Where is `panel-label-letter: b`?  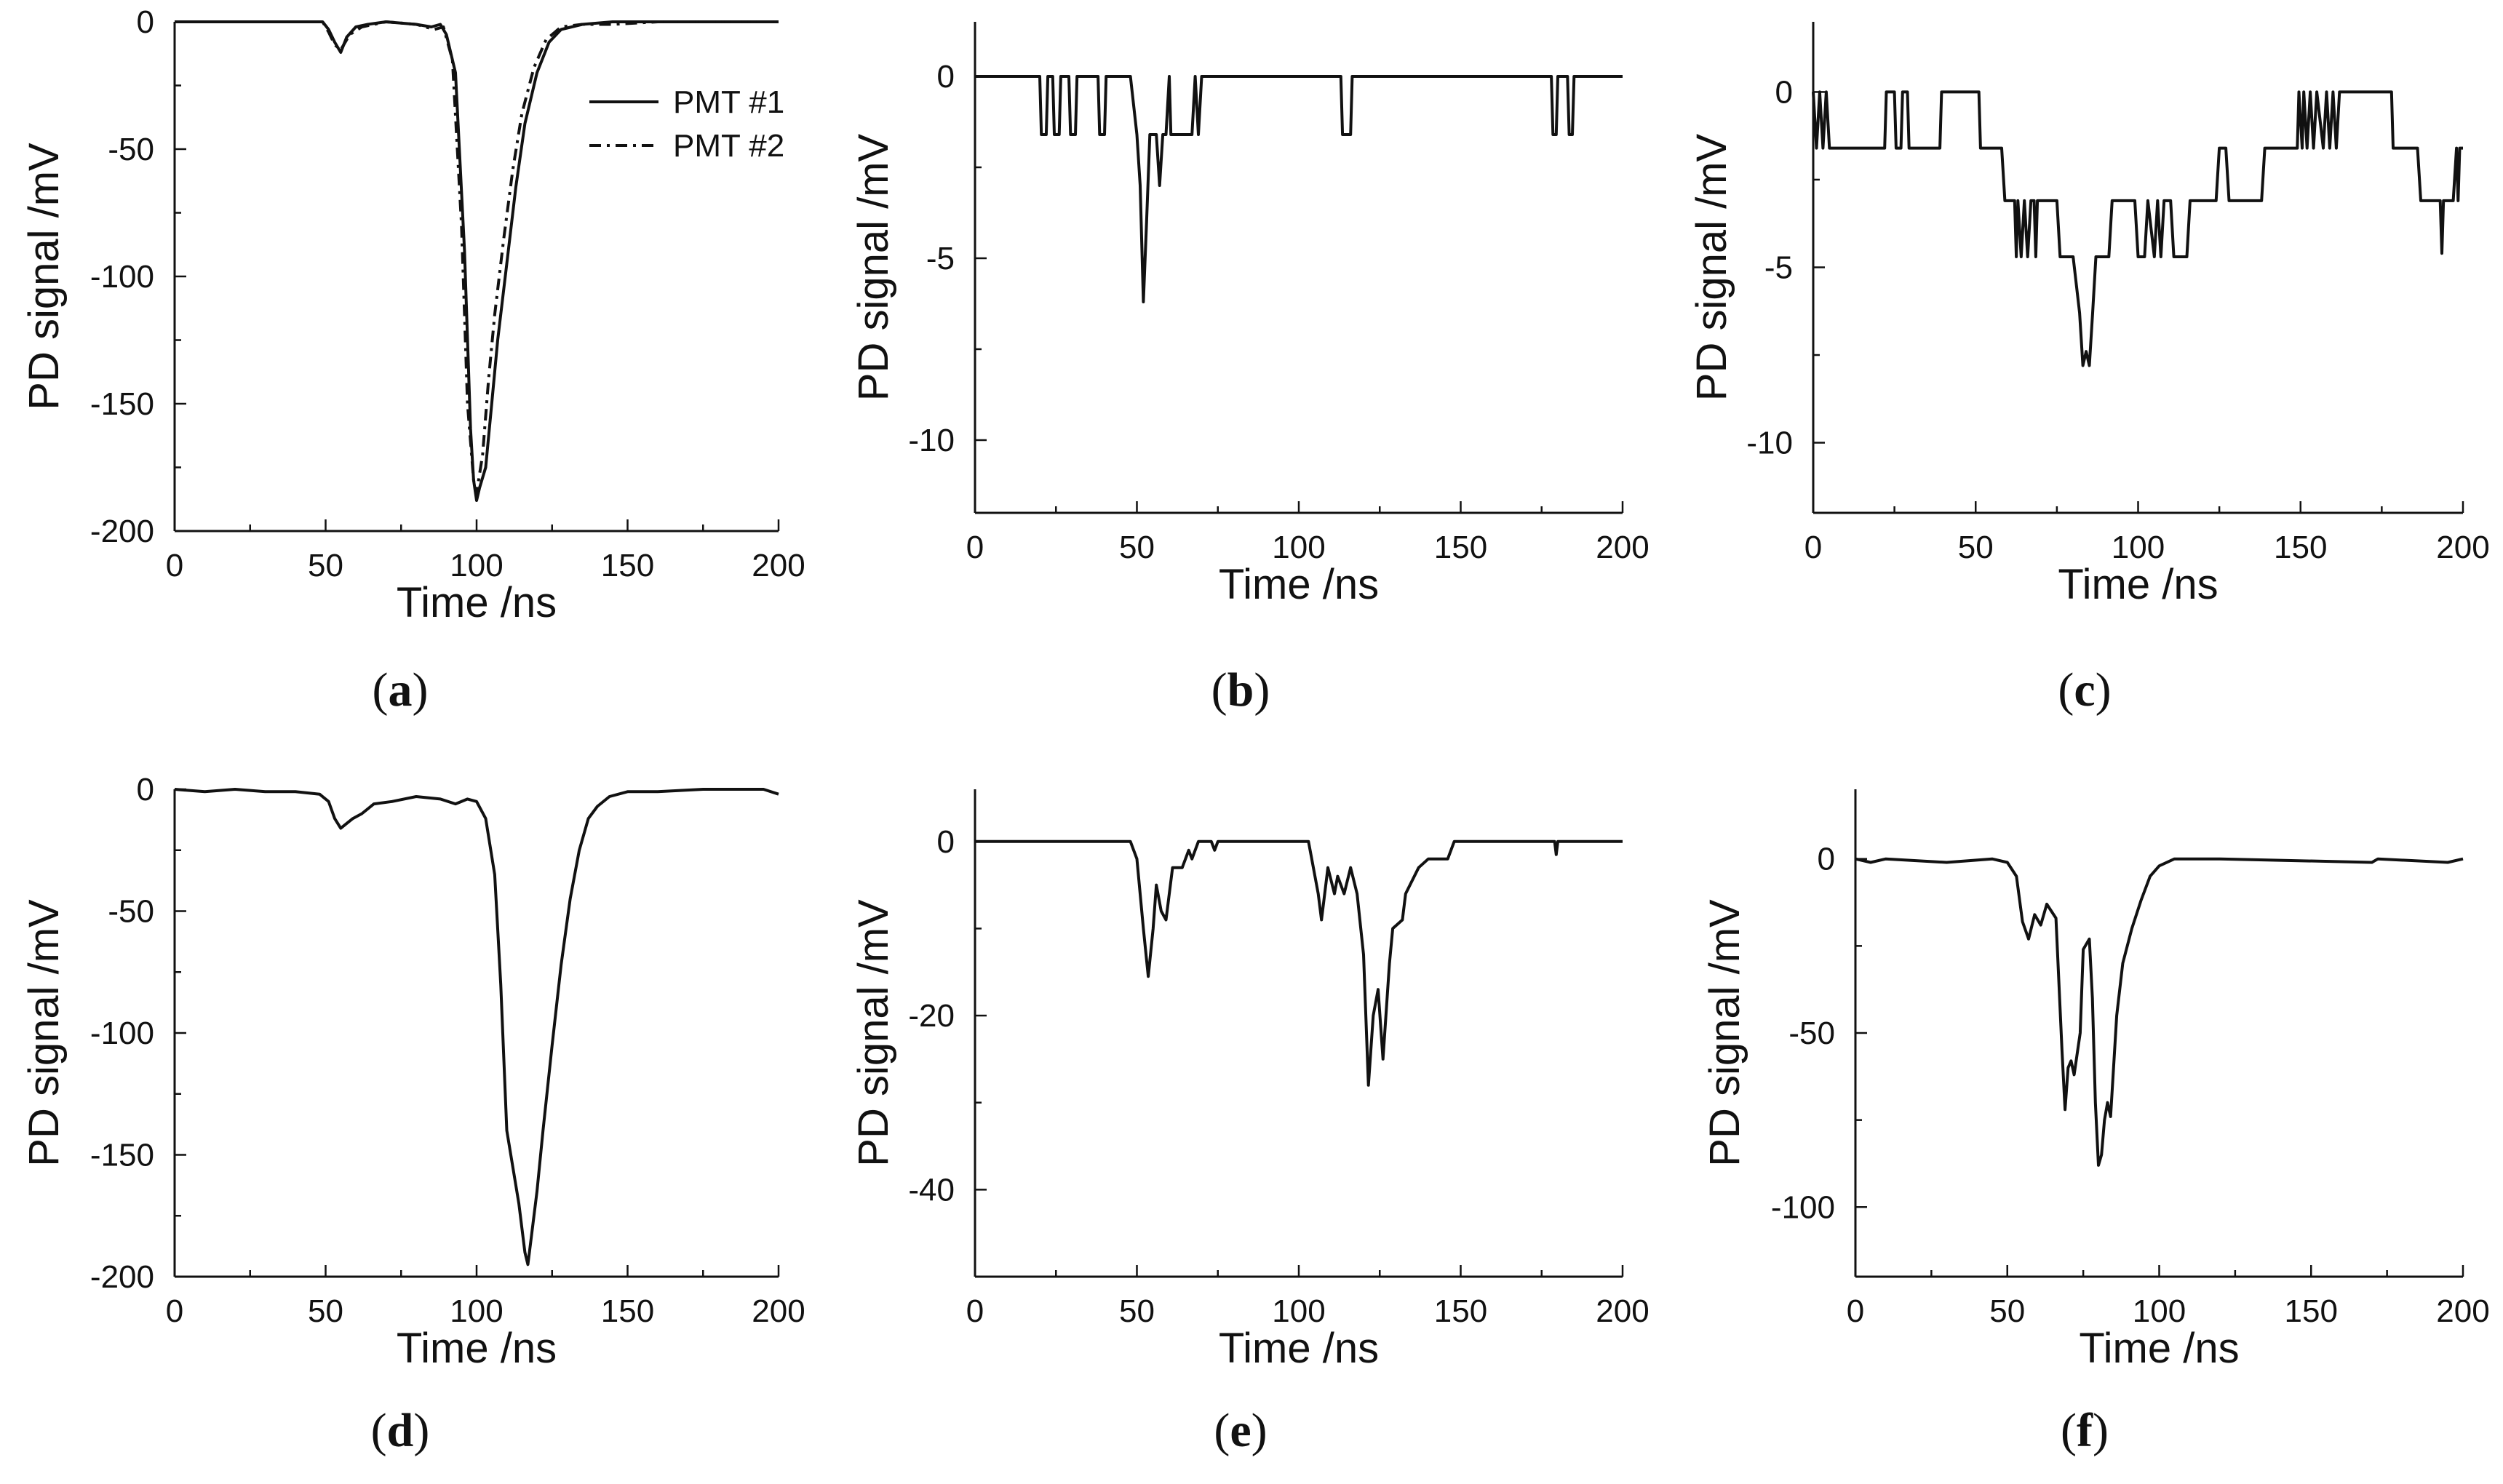 panel-label-letter: b is located at coordinates (1241, 690).